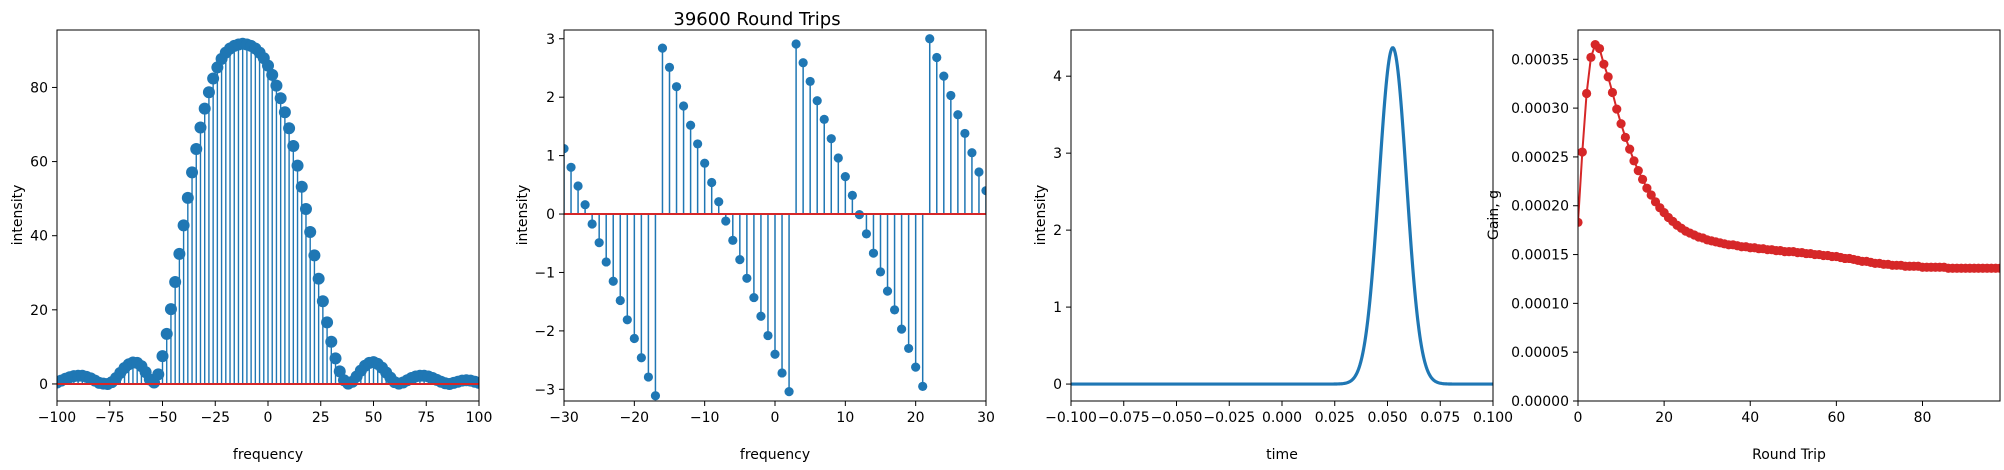  I want to click on plot-area, so click(1789, 156).